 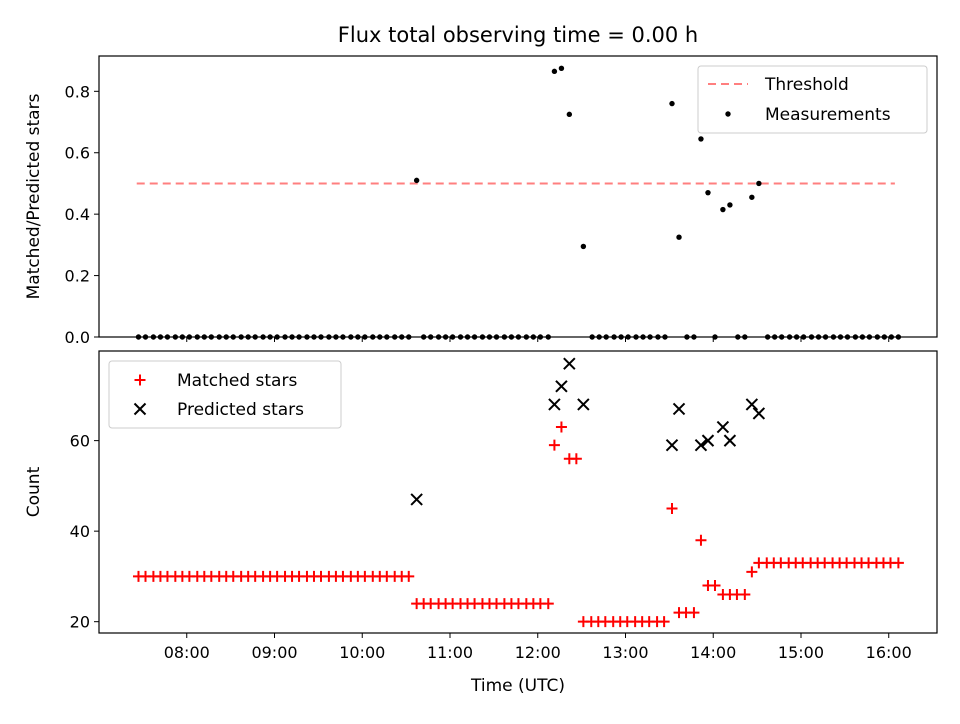 What do you see at coordinates (140, 409) in the screenshot?
I see `legend-predicted-swatch` at bounding box center [140, 409].